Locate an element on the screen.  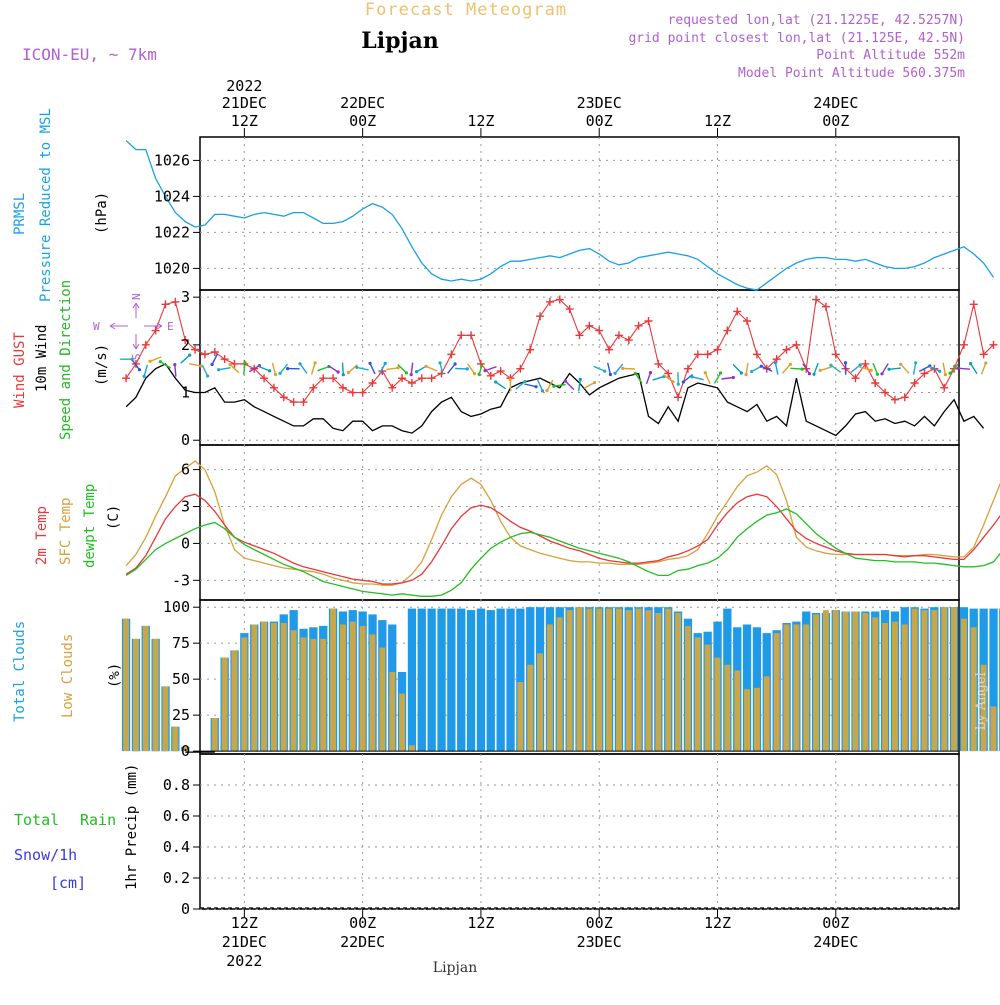
y-tick-label: 0 is located at coordinates (185, 751).